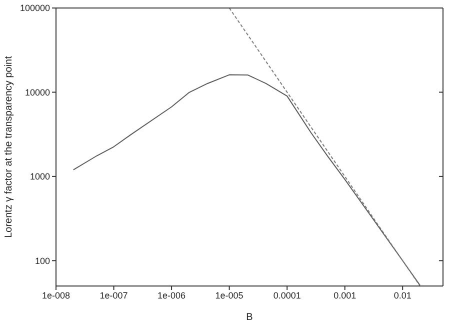  Describe the element at coordinates (37, 92) in the screenshot. I see `y-tick-label: 10000` at that location.